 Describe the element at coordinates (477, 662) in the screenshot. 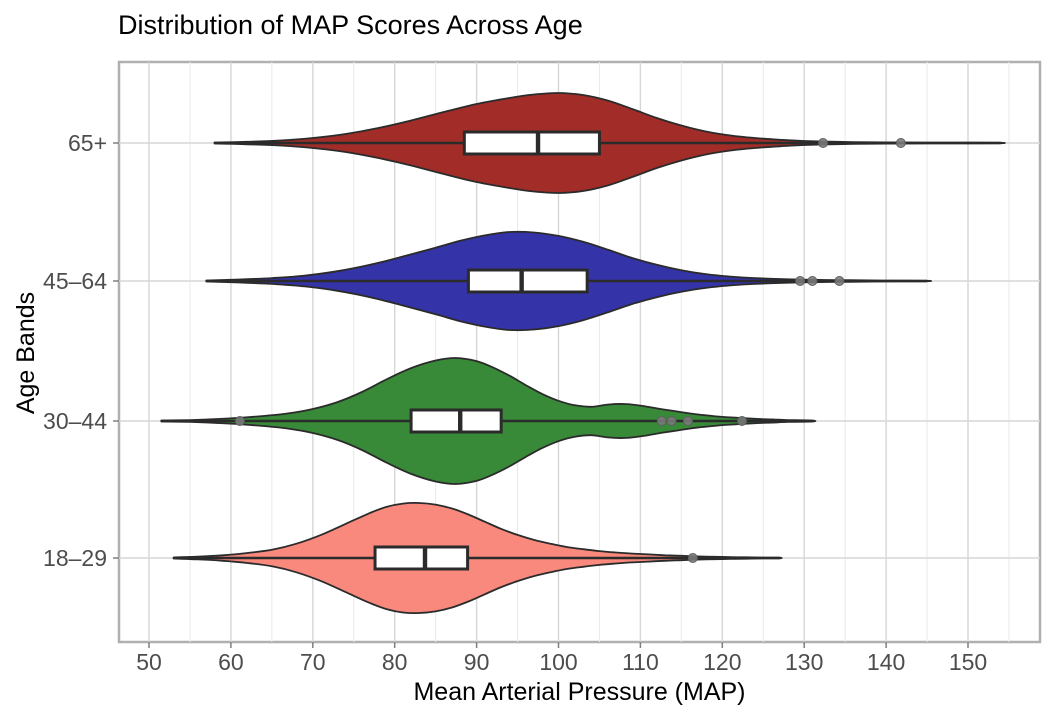

I see `x-tick-label: 90` at that location.